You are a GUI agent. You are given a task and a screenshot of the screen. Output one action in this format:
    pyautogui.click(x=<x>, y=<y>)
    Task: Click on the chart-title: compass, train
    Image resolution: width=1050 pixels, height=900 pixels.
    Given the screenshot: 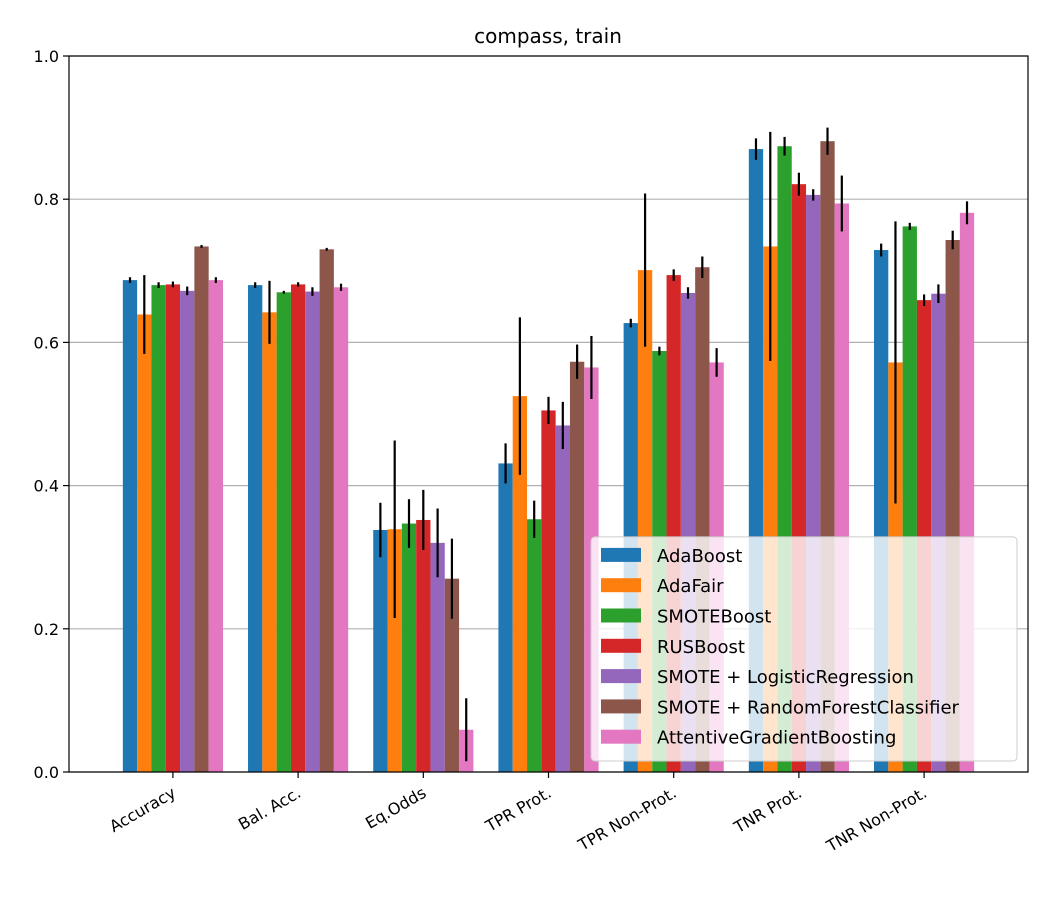 What is the action you would take?
    pyautogui.click(x=548, y=36)
    